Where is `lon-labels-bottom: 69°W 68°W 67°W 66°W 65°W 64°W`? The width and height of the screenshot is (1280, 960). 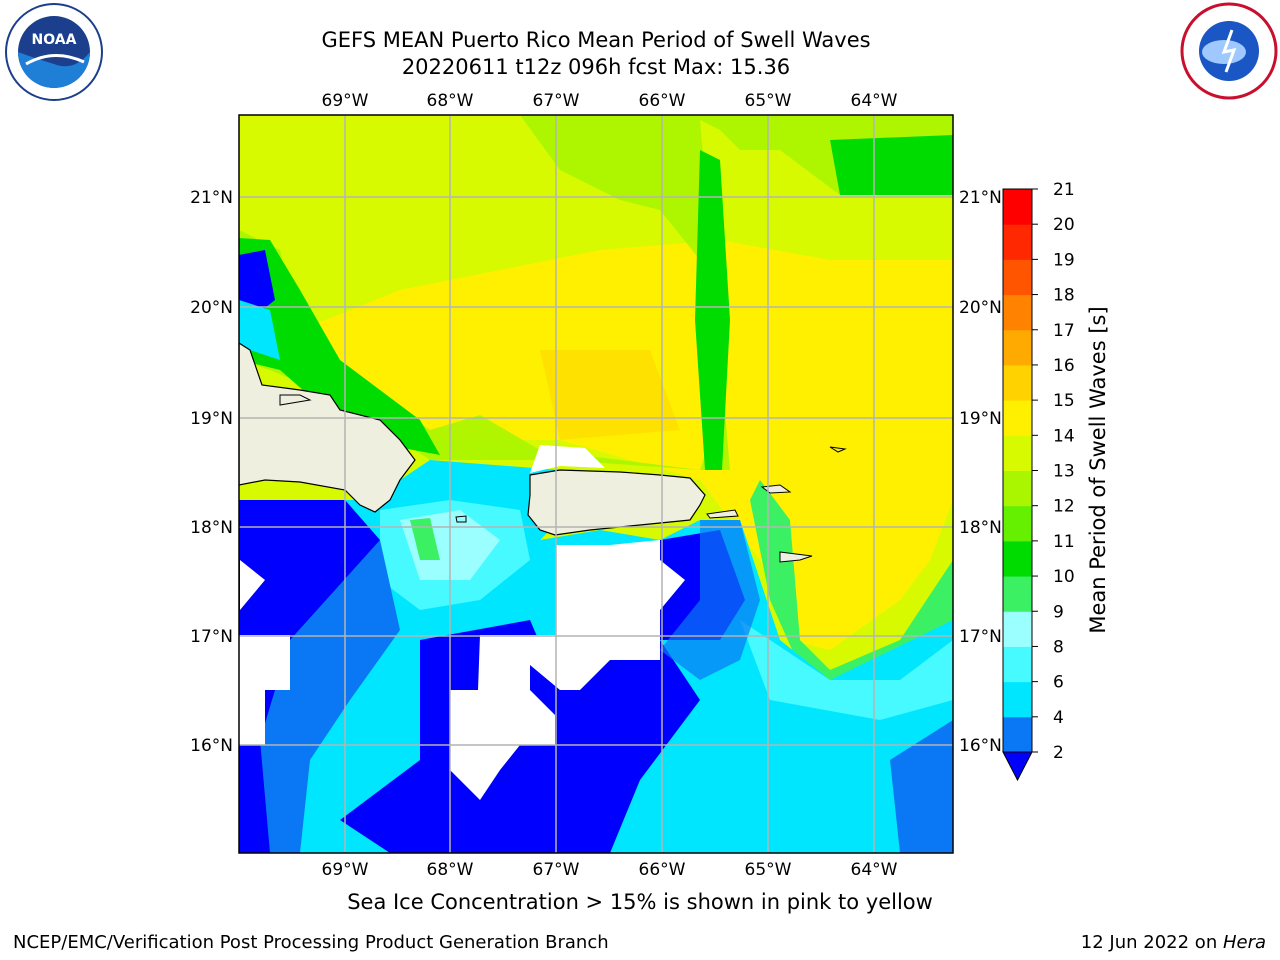
lon-labels-bottom: 69°W 68°W 67°W 66°W 65°W 64°W is located at coordinates (610, 870).